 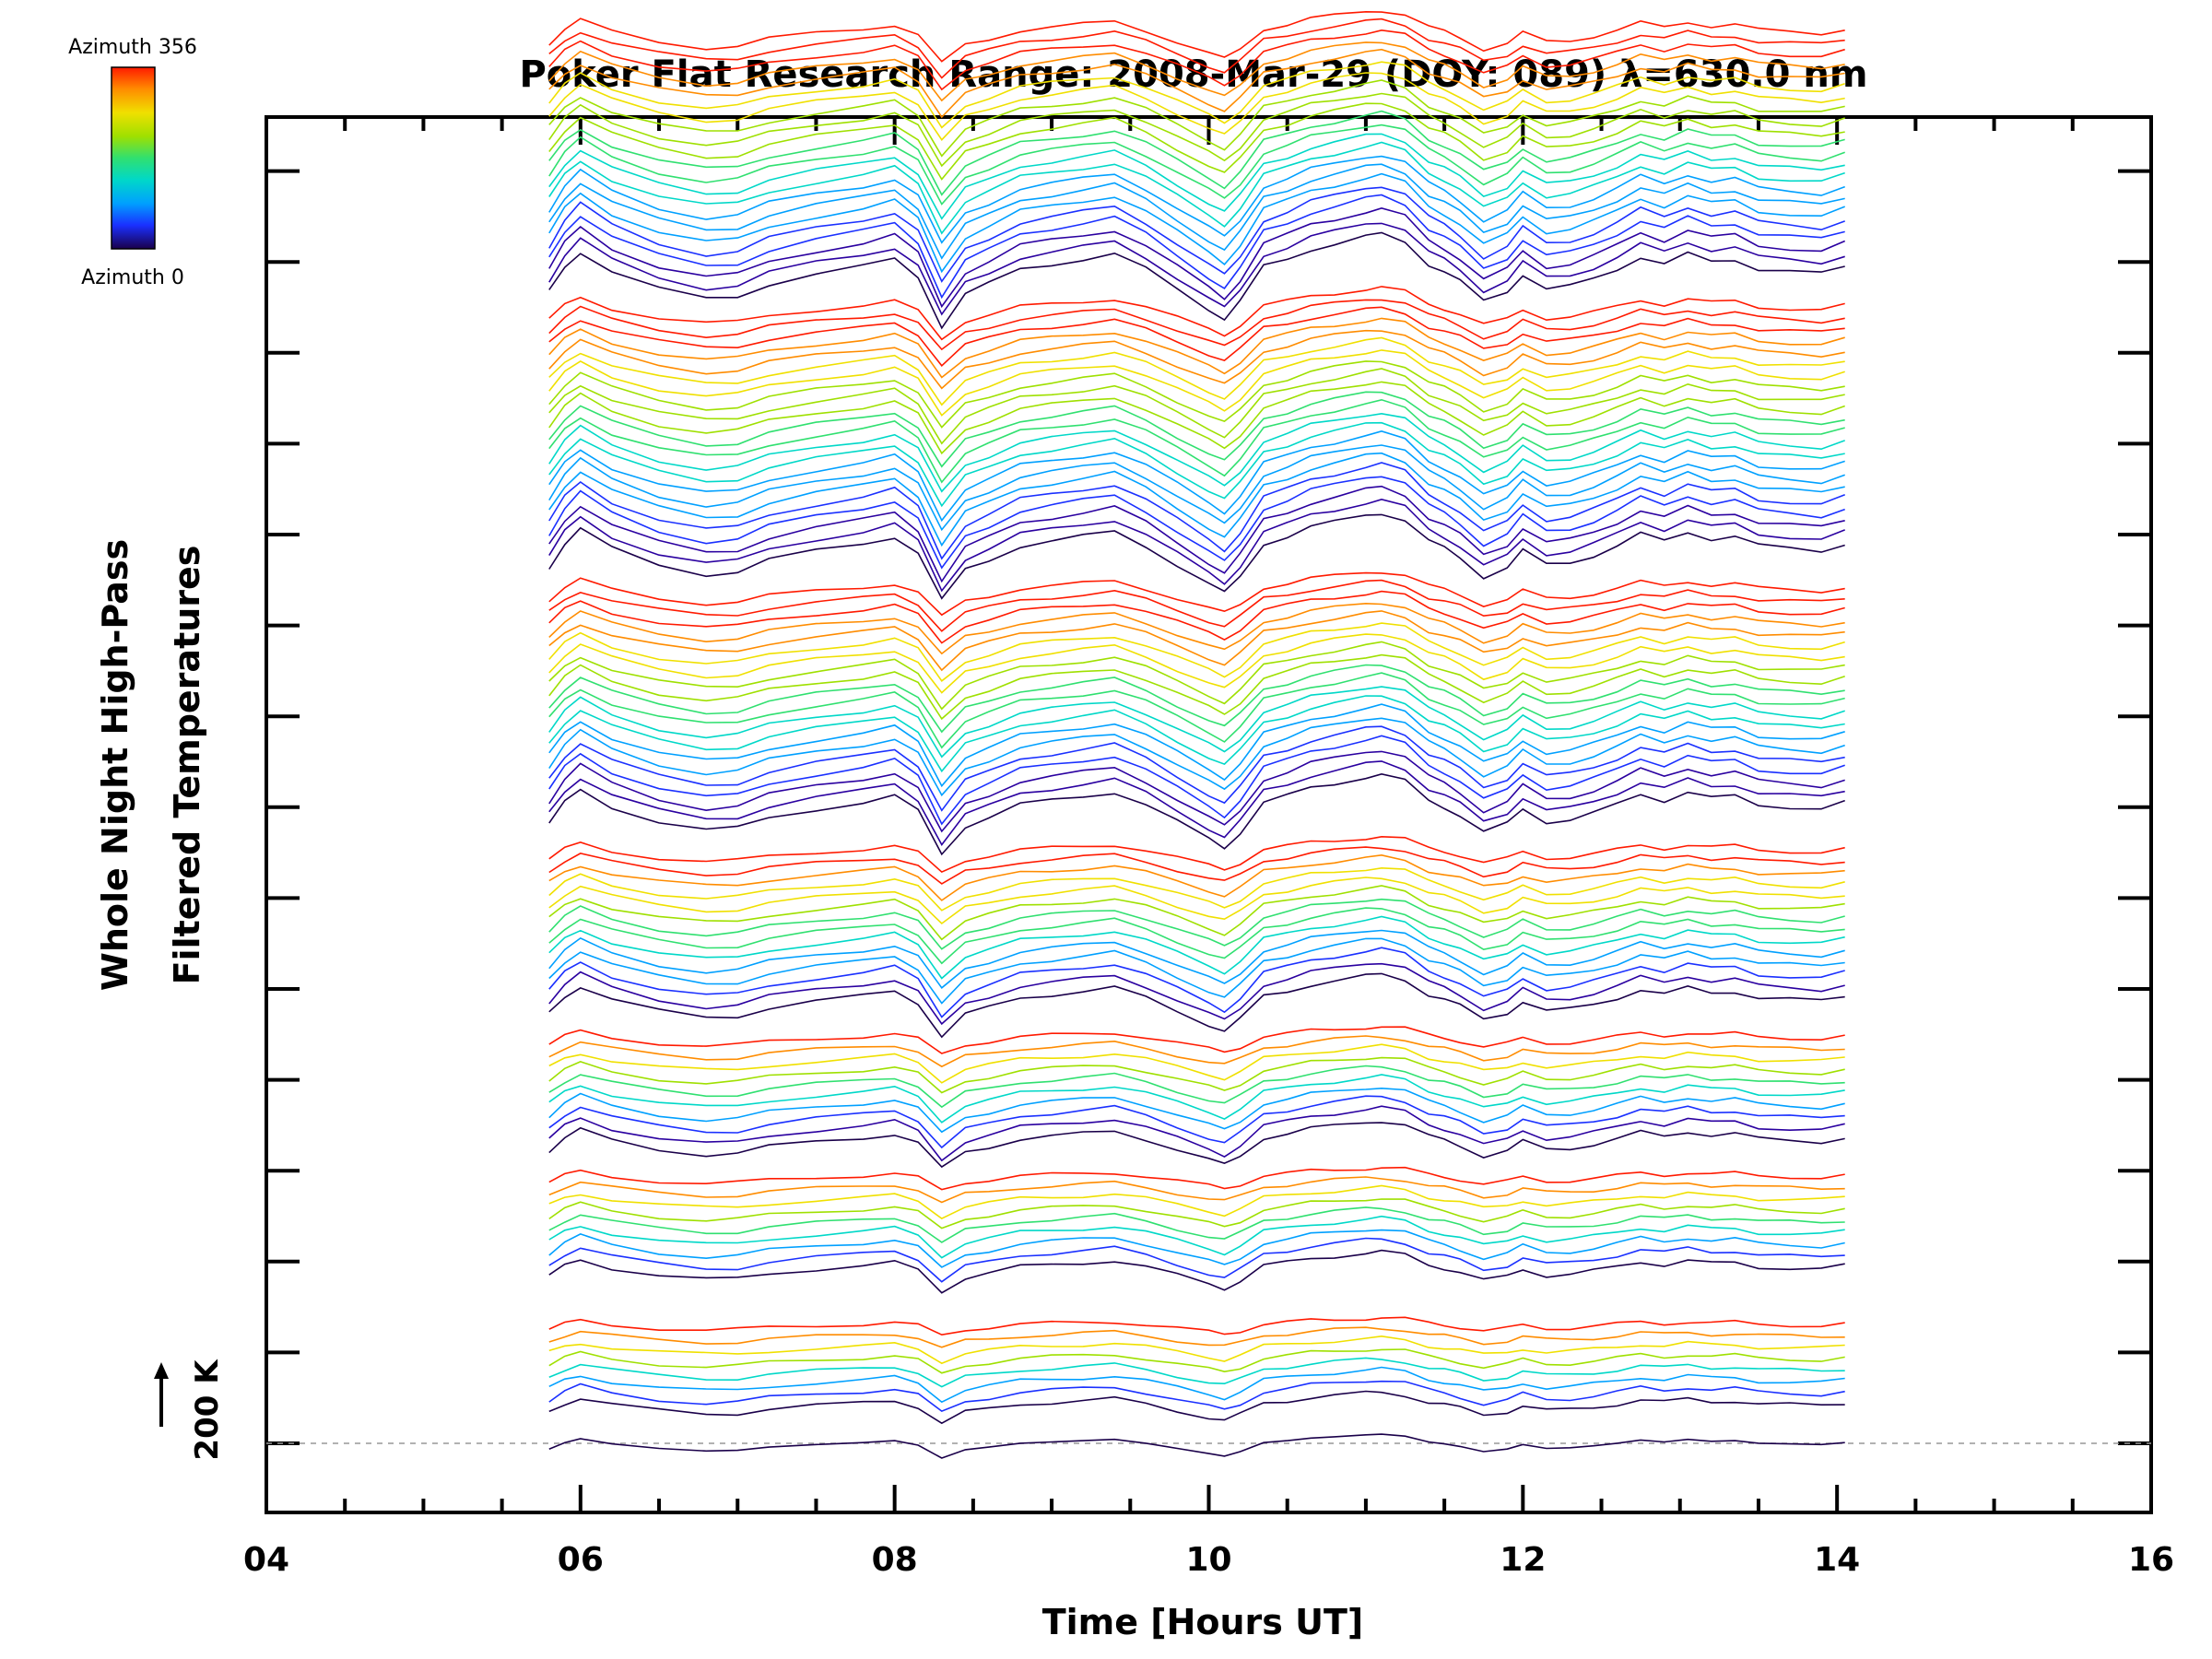 I want to click on x-tick-labels: 04 06 08 10 12 14 16, so click(x=1208, y=1560).